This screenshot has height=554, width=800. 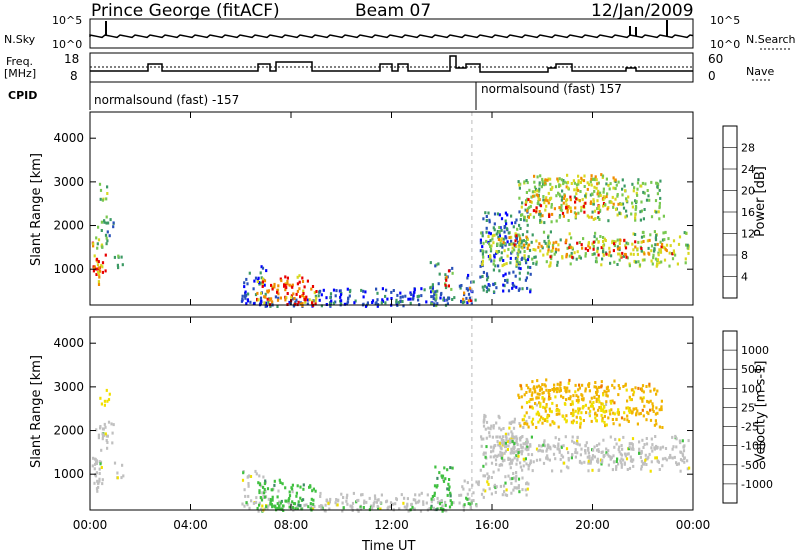 I want to click on velocity-ylabel: Slant Range [km], so click(x=36, y=411).